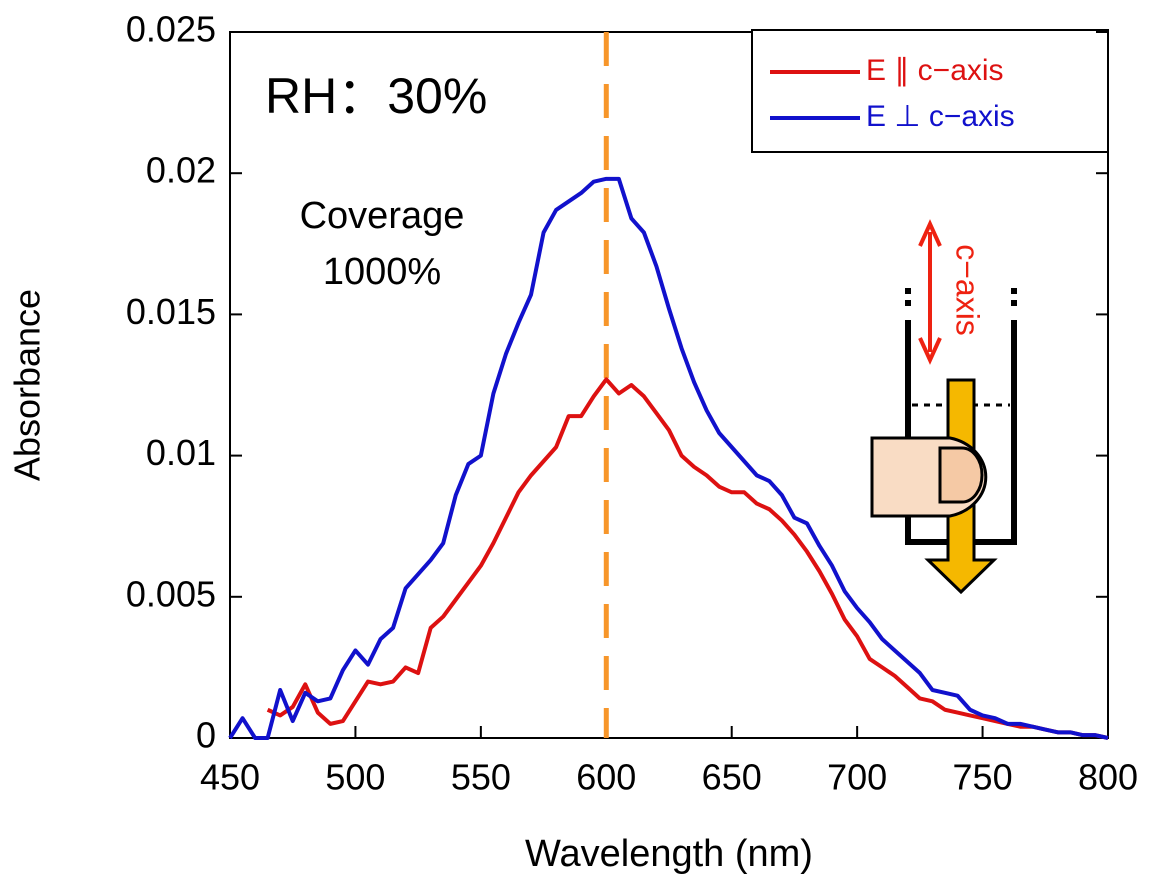 The image size is (1153, 886). What do you see at coordinates (171, 593) in the screenshot?
I see `y-tick-label: 0.005` at bounding box center [171, 593].